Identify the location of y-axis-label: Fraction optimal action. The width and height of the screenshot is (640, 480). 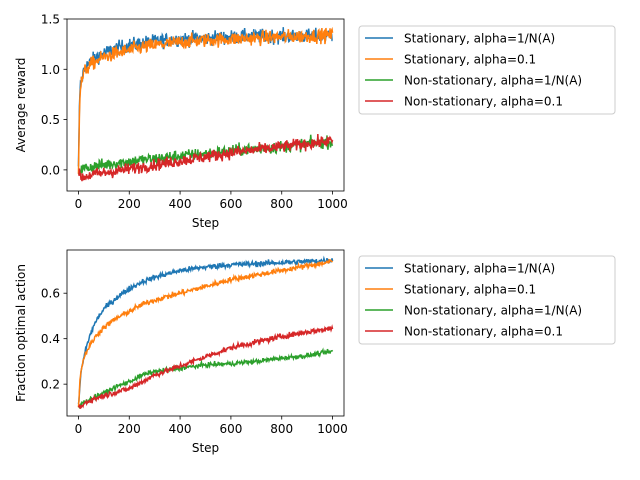
(21, 333).